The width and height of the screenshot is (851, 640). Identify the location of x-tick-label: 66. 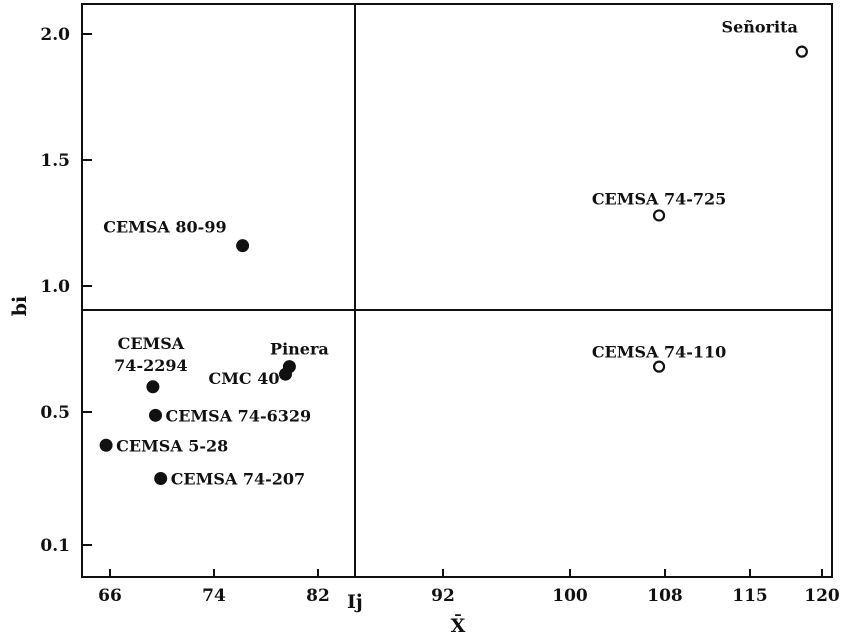
(110, 596).